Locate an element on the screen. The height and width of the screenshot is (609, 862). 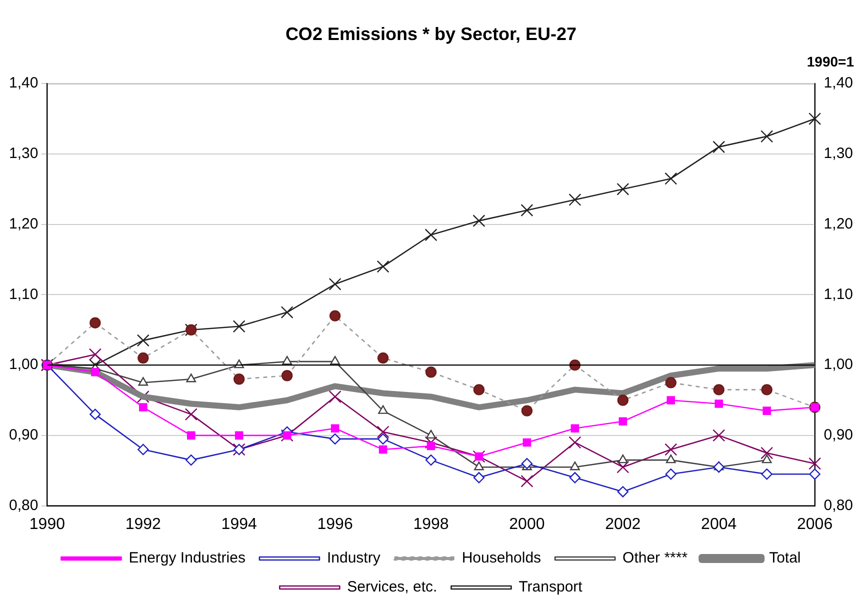
y-tick-label: 1,20 is located at coordinates (23, 223).